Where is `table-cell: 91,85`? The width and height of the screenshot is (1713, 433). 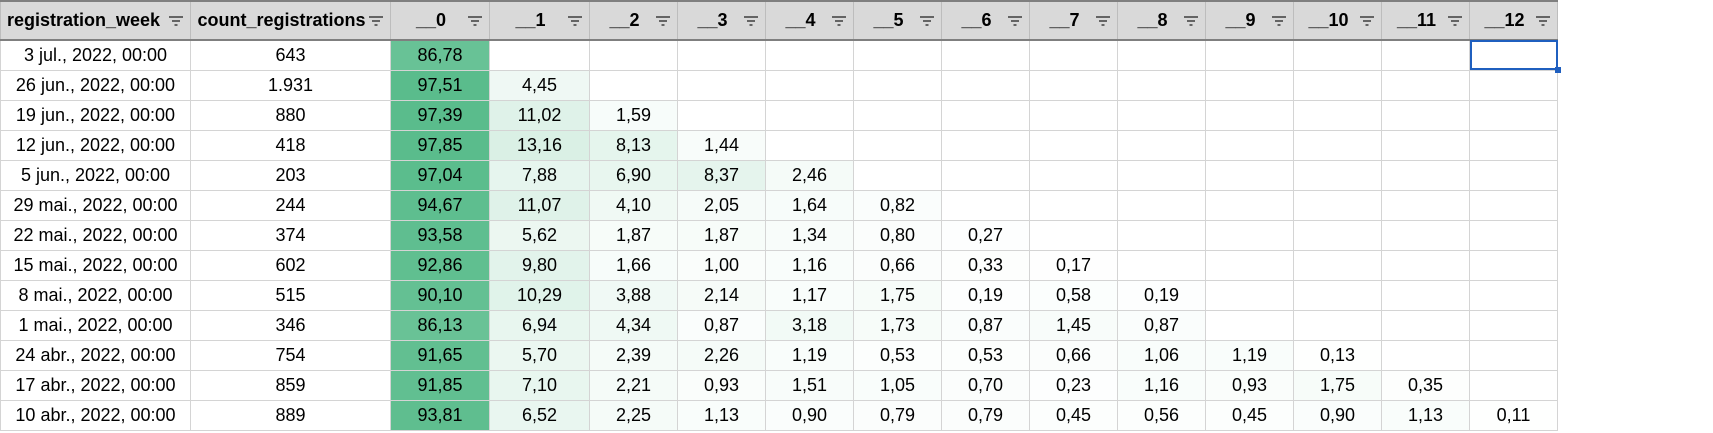 table-cell: 91,85 is located at coordinates (440, 385).